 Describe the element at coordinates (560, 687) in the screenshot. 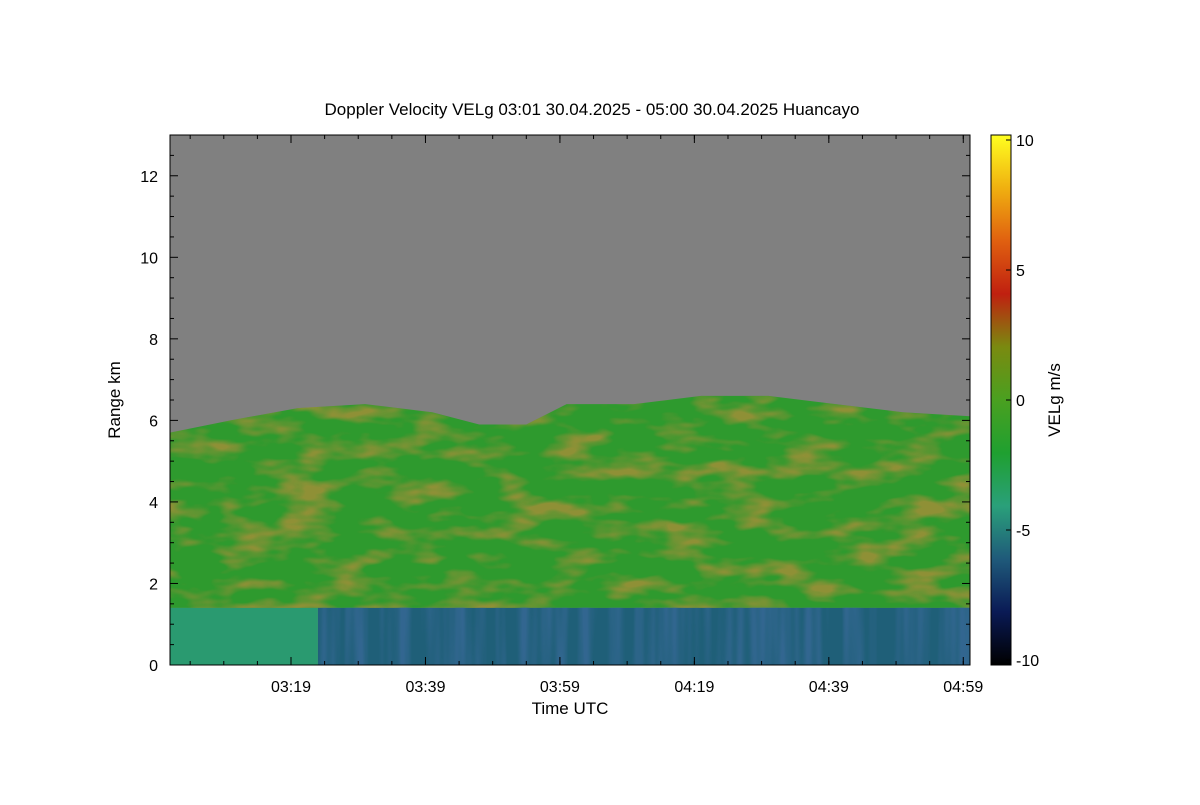

I see `x-tick-label: 03:59` at that location.